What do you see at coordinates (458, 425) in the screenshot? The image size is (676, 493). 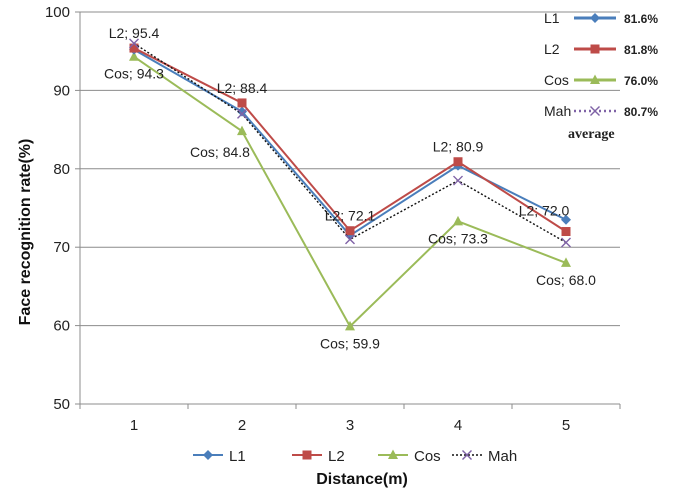 I see `x-tick-label: 4` at bounding box center [458, 425].